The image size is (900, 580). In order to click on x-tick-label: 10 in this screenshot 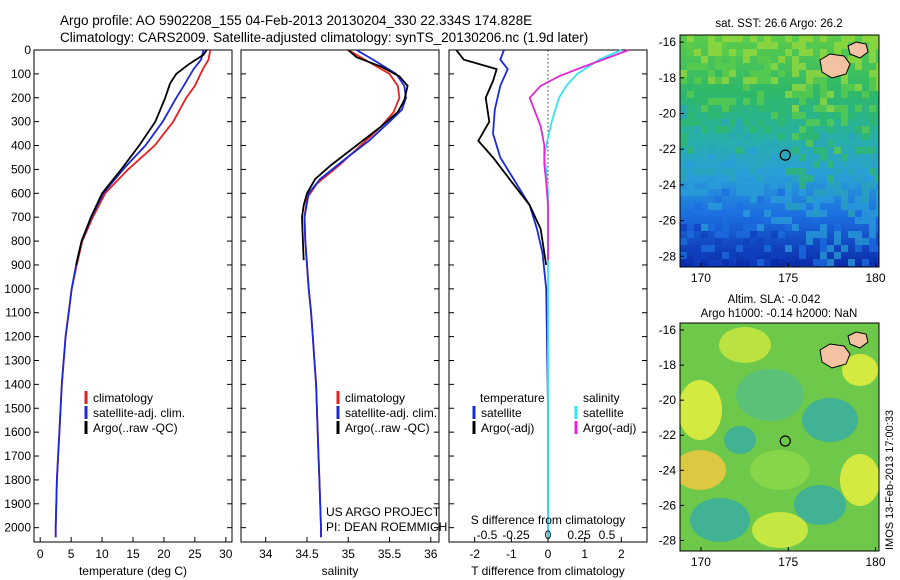, I will do `click(102, 554)`.